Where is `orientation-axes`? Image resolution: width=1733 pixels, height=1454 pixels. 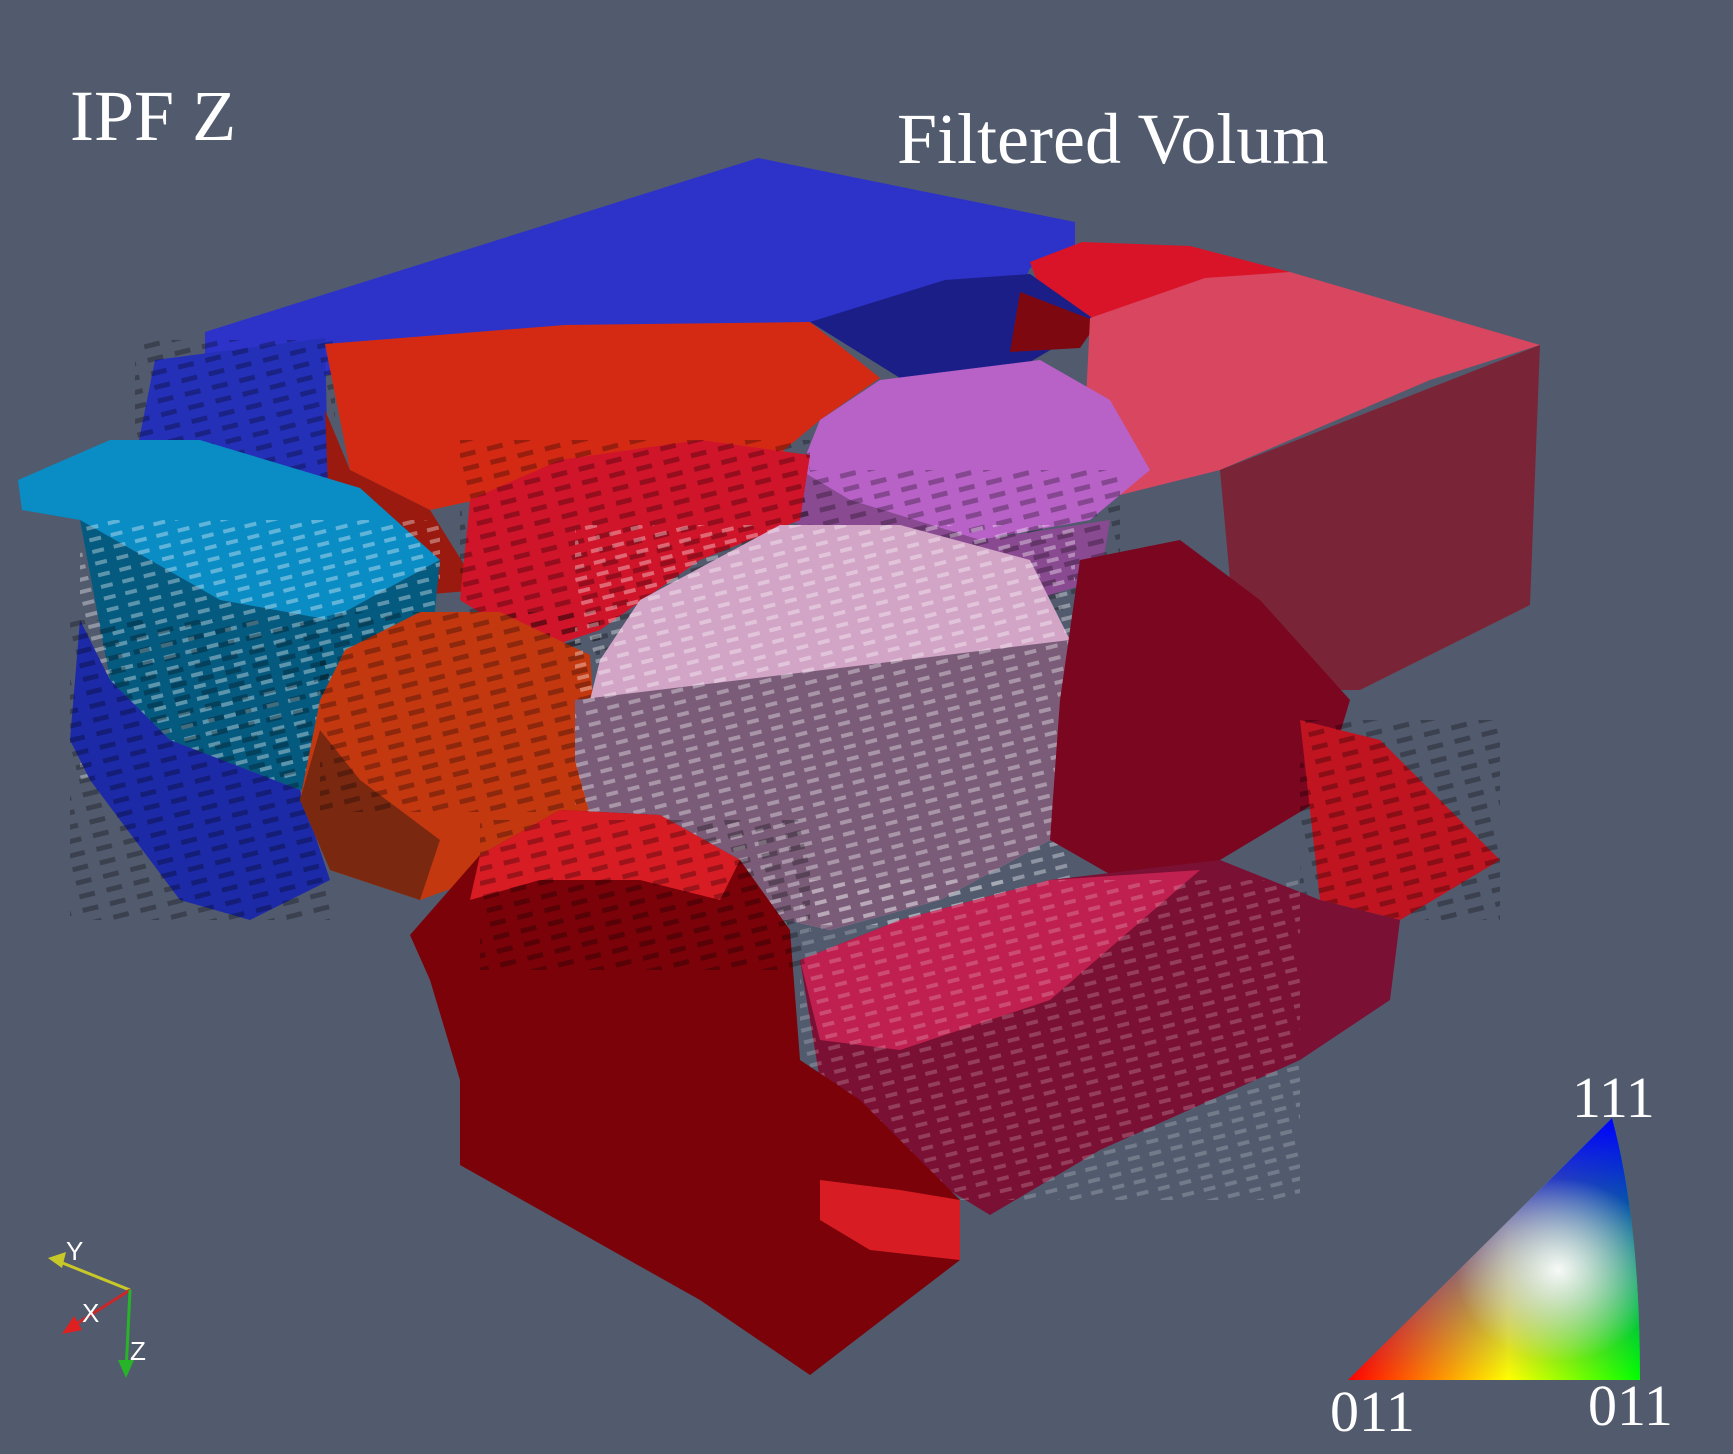
orientation-axes is located at coordinates (91, 1315).